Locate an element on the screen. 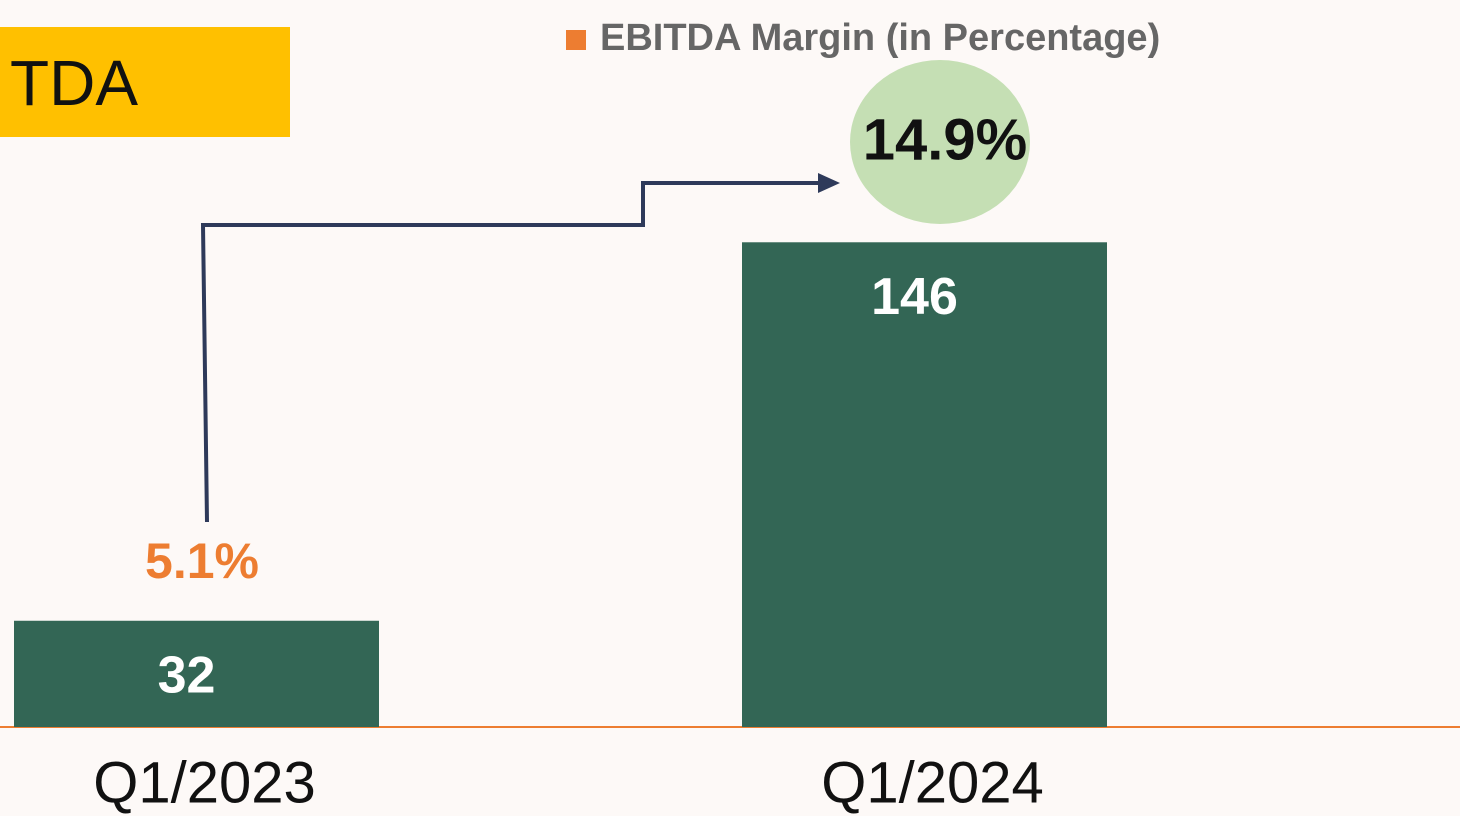 The image size is (1460, 816). highlight-circle is located at coordinates (940, 142).